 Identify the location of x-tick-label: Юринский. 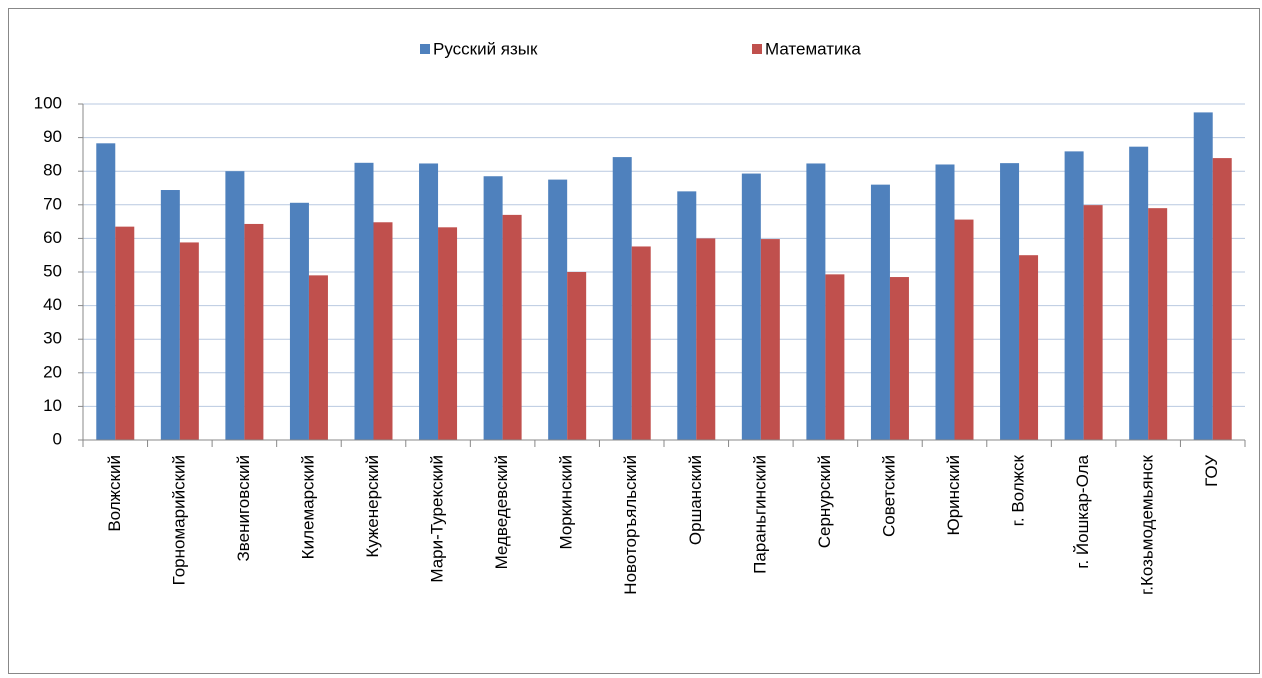
(953, 495).